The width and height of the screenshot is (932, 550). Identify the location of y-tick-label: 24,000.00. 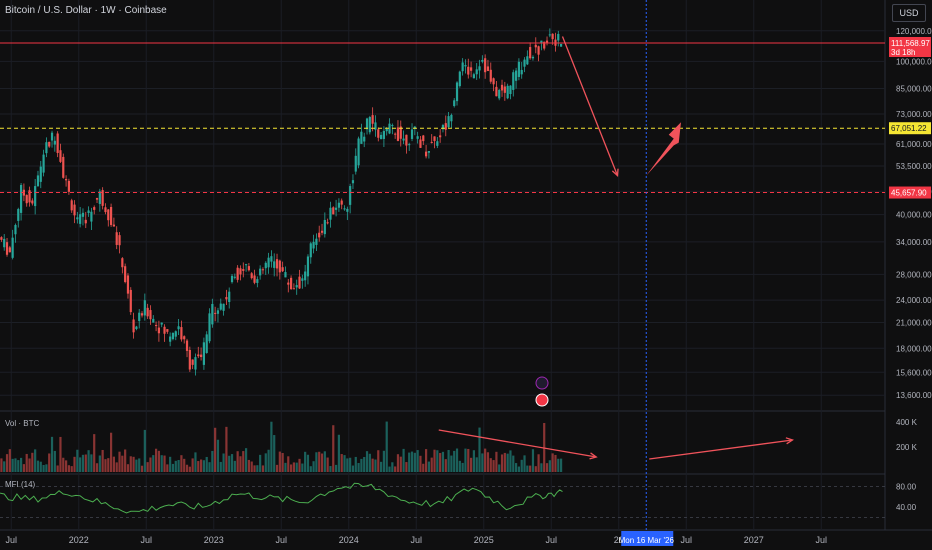
(914, 300).